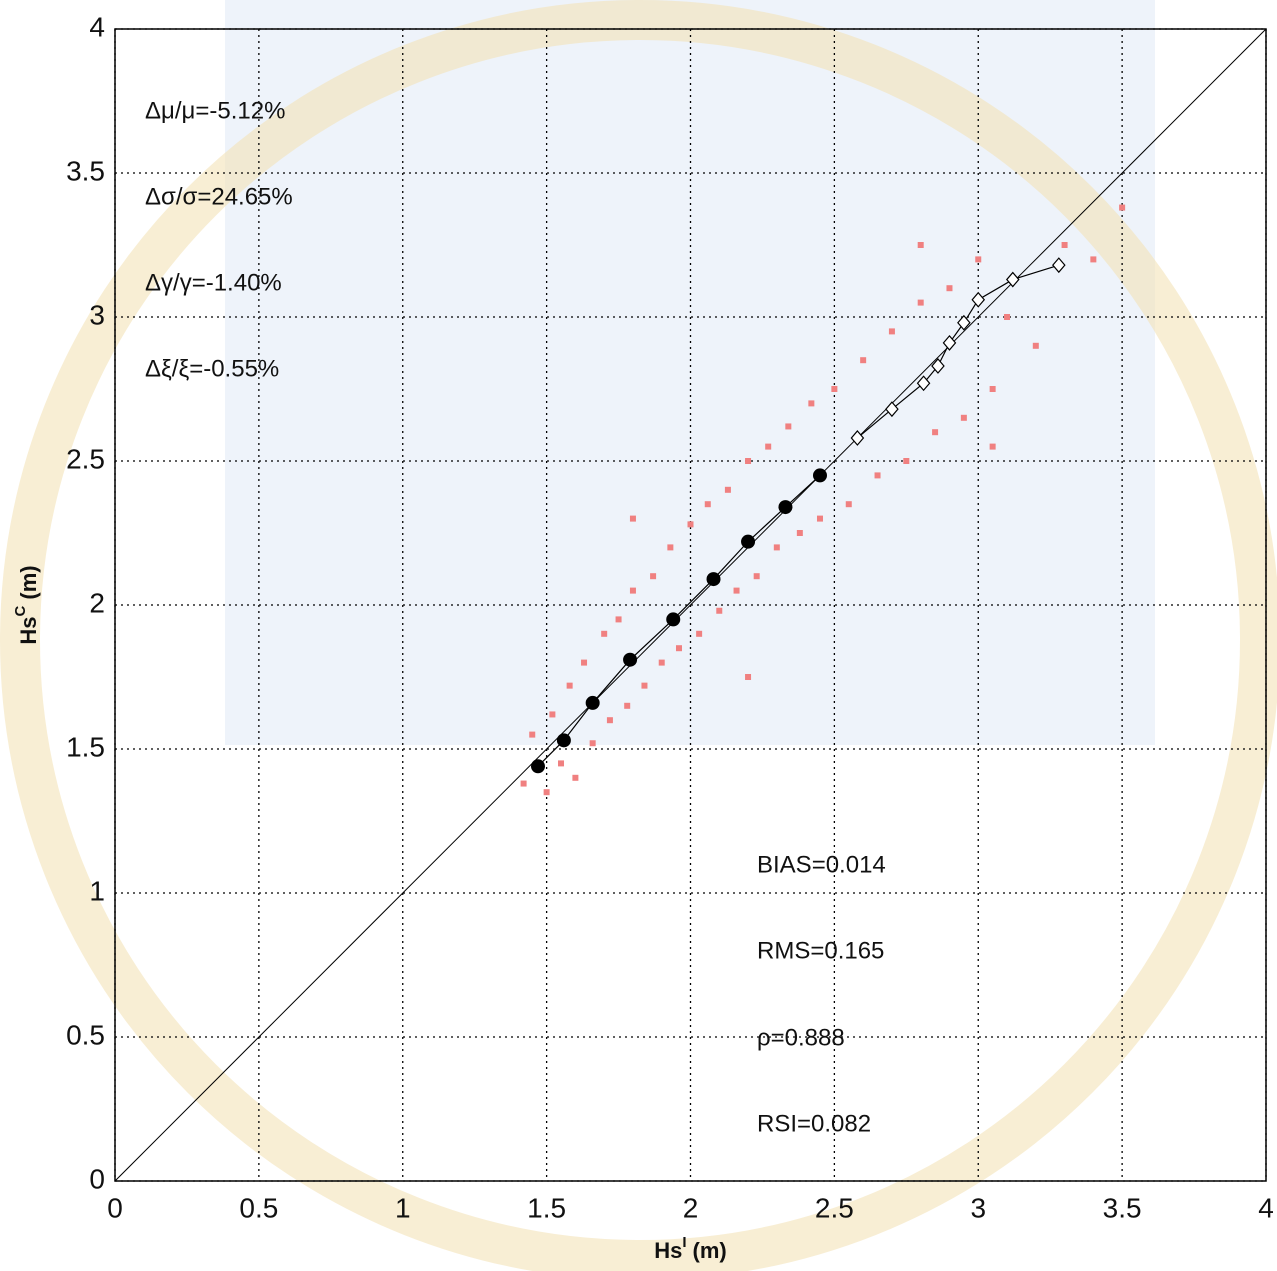 This screenshot has width=1277, height=1271. What do you see at coordinates (213, 282) in the screenshot?
I see `annotation: Δγ/γ=-1.40%` at bounding box center [213, 282].